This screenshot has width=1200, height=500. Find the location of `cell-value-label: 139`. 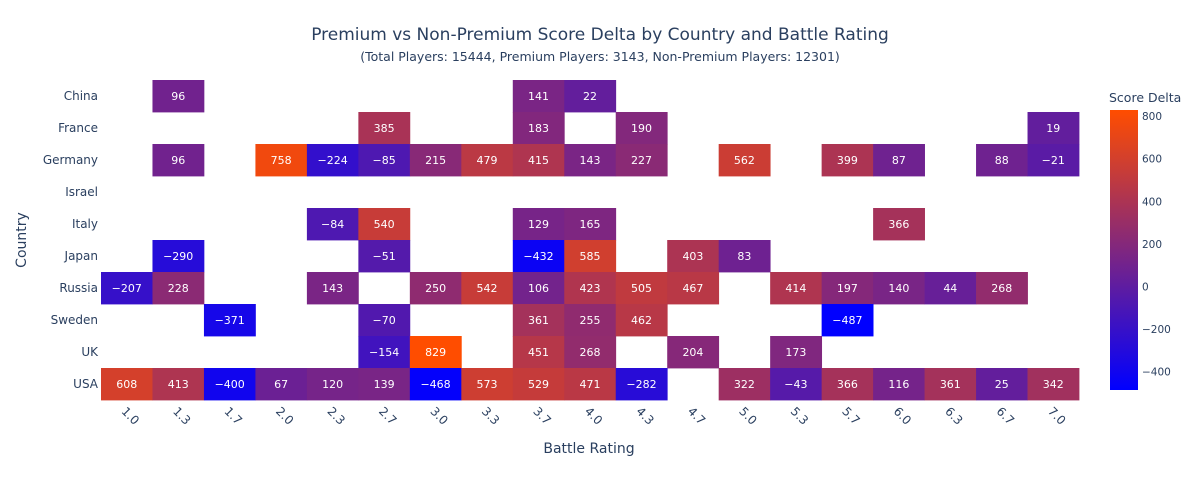

cell-value-label: 139 is located at coordinates (384, 384).